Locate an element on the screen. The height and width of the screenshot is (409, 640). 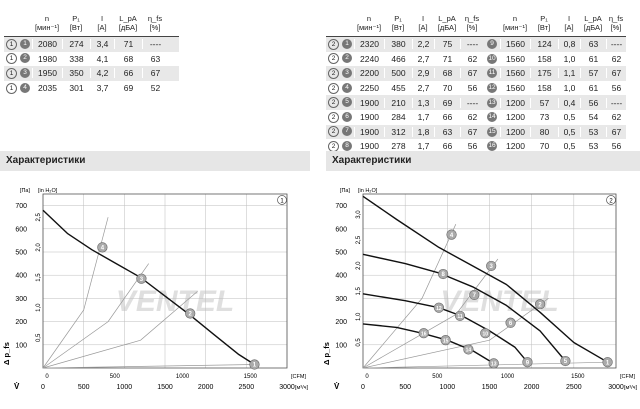
table-row: 2 2 2240 466 2,7 71 62 10 1560 158 1,0 61 62 is located at coordinates (476, 59).